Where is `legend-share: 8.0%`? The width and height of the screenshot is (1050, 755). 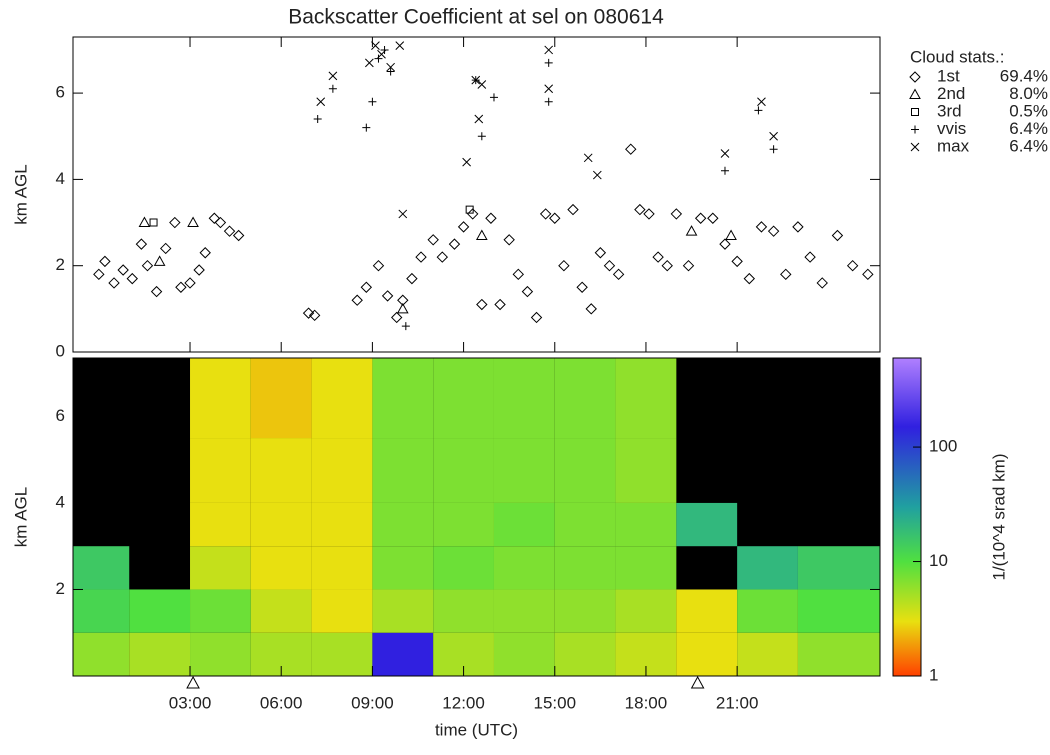
legend-share: 8.0% is located at coordinates (1028, 93).